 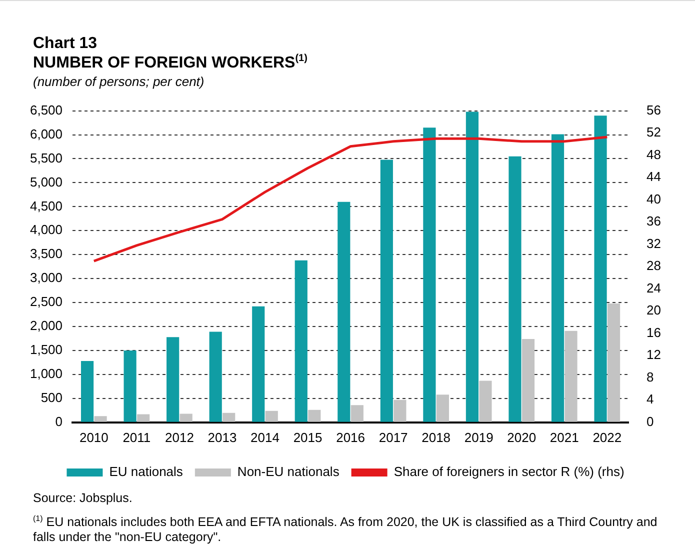 What do you see at coordinates (265, 437) in the screenshot?
I see `x-tick-label: 2014` at bounding box center [265, 437].